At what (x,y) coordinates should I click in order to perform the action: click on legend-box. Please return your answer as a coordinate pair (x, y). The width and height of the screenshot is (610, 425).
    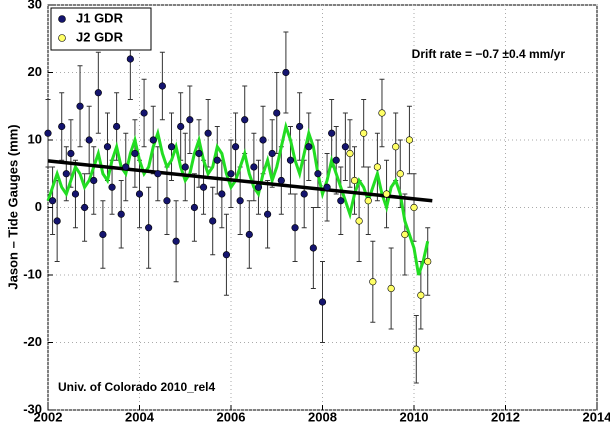
    Looking at the image, I should click on (101, 29).